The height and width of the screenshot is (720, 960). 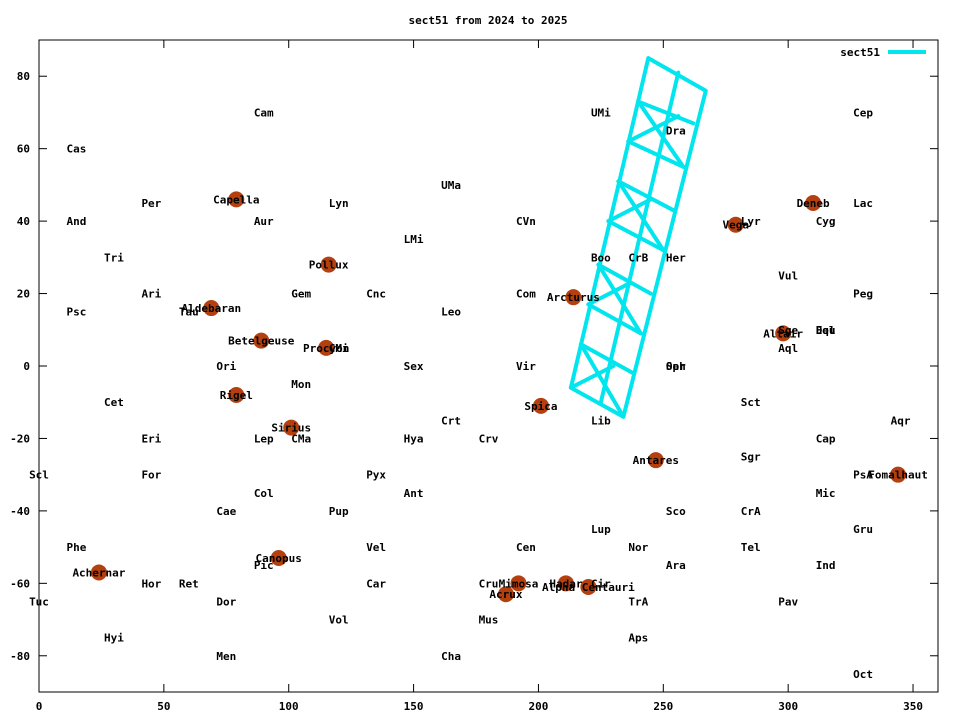 I want to click on constellation-label: Cnc, so click(x=376, y=294).